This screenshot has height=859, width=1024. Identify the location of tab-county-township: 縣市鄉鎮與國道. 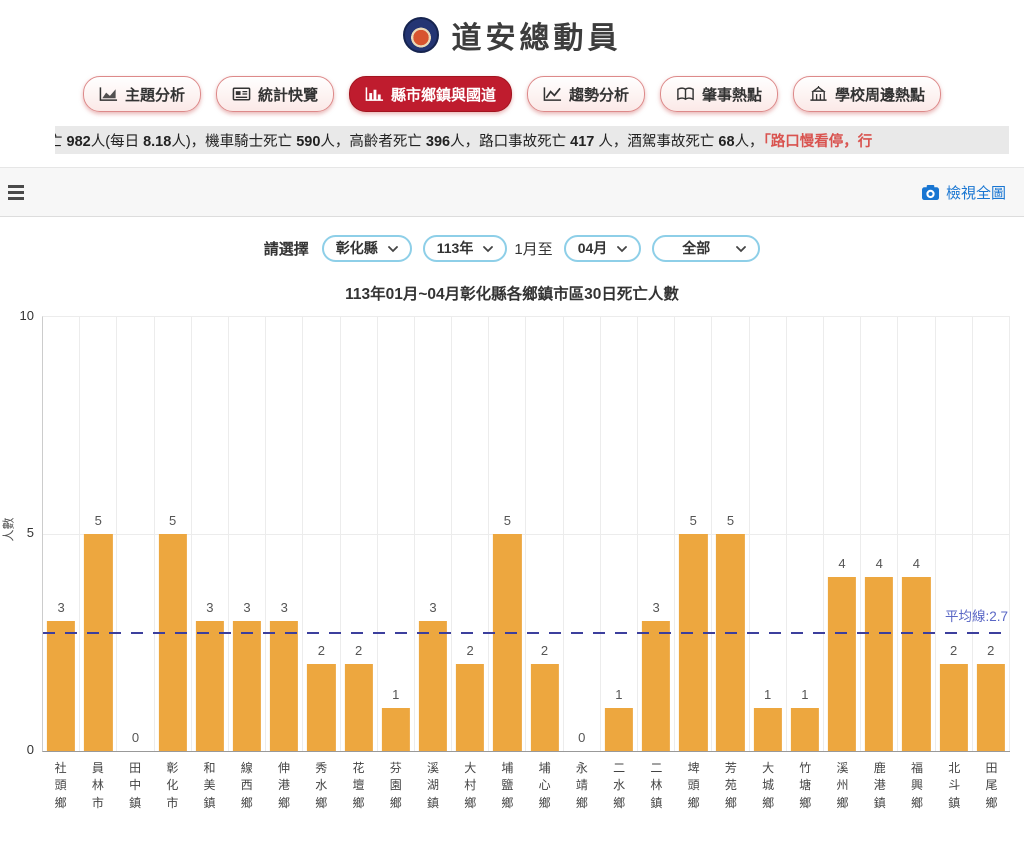
(430, 94).